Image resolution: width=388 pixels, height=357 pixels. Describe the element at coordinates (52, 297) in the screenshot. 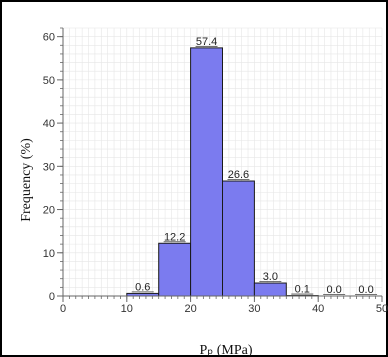

I see `y-tick-label: 0` at that location.